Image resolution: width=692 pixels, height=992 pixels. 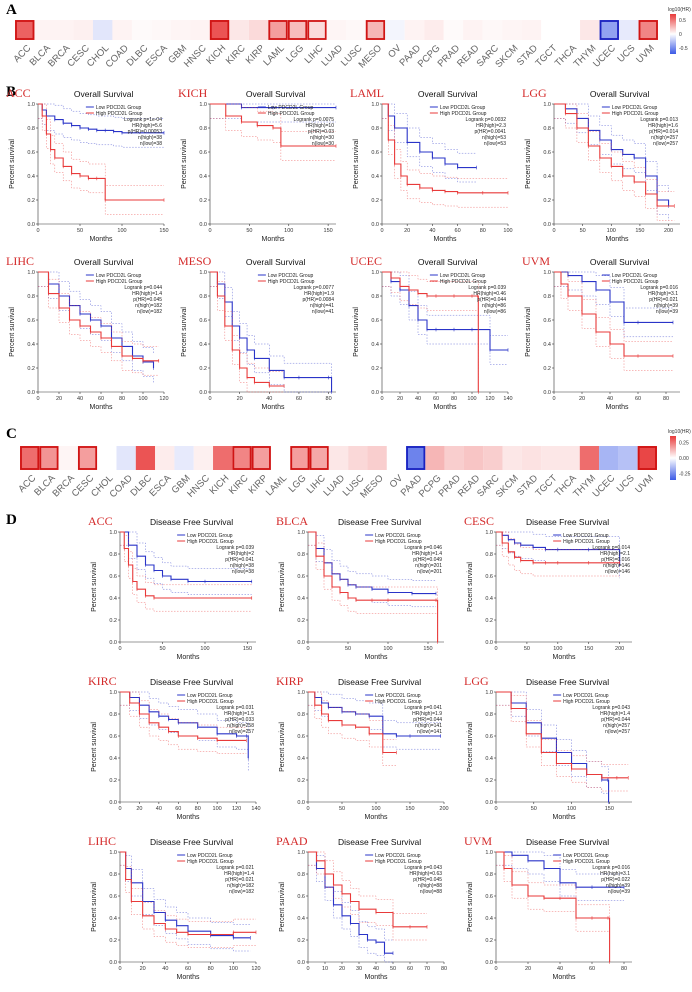 What do you see at coordinates (163, 399) in the screenshot?
I see `km-xtick-label: 120` at bounding box center [163, 399].